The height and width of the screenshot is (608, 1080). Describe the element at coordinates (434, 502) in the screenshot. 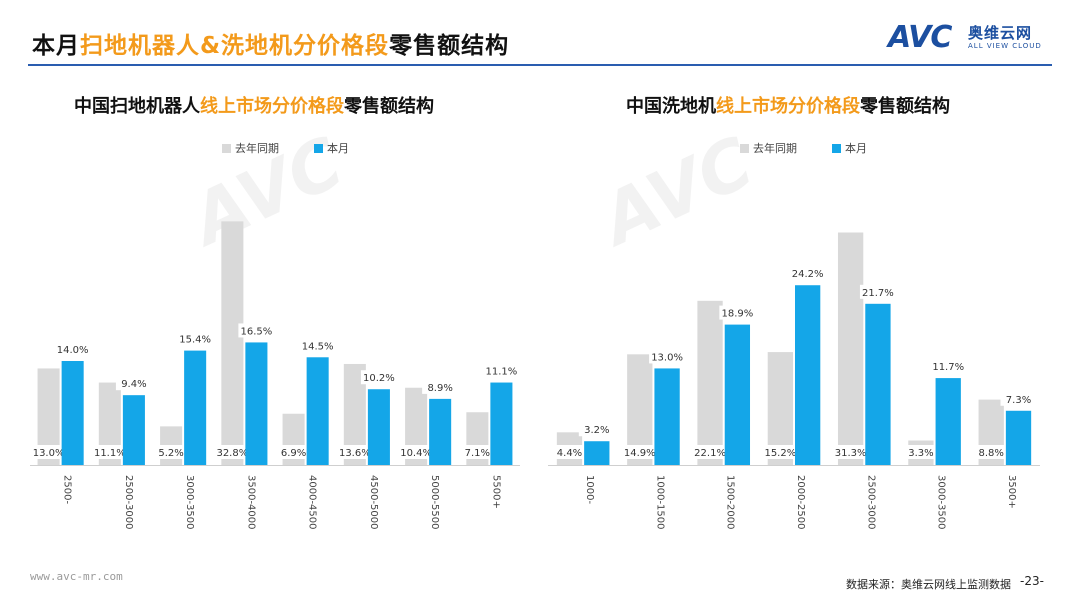

I see `x-tick-label: 5000-5500` at that location.